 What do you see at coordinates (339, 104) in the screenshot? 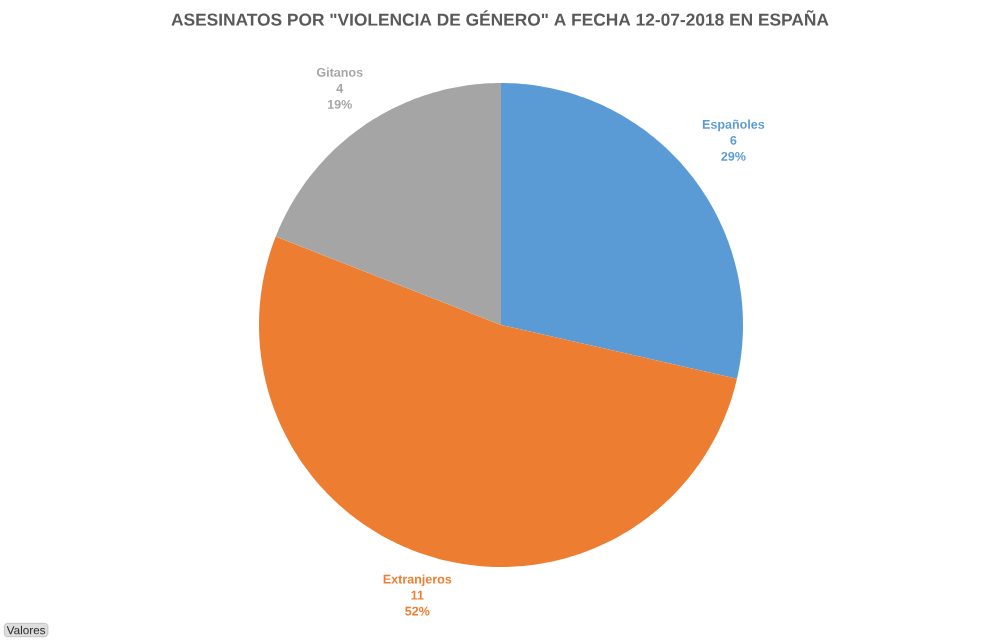
I see `text: 19%` at bounding box center [339, 104].